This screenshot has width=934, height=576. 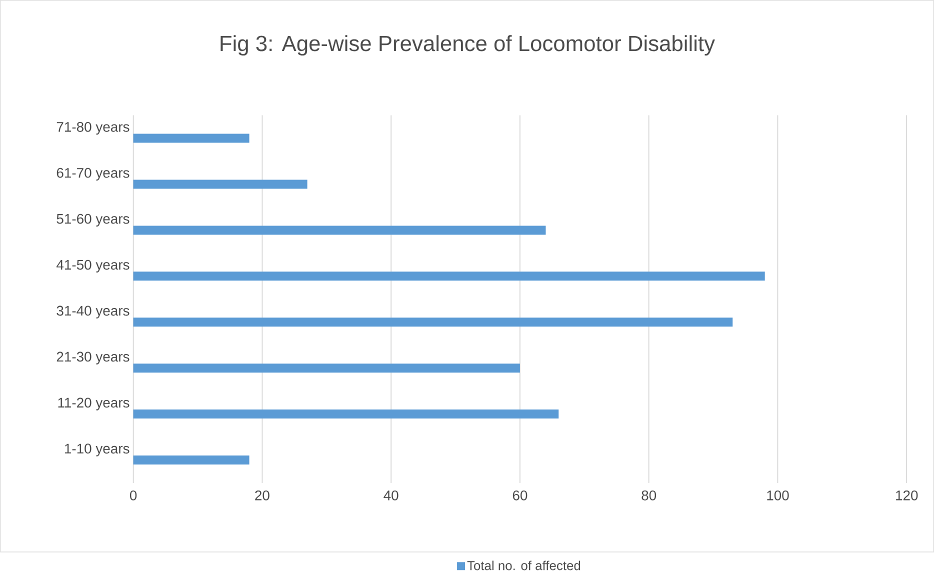 I want to click on x-tick-label: 80, so click(x=649, y=495).